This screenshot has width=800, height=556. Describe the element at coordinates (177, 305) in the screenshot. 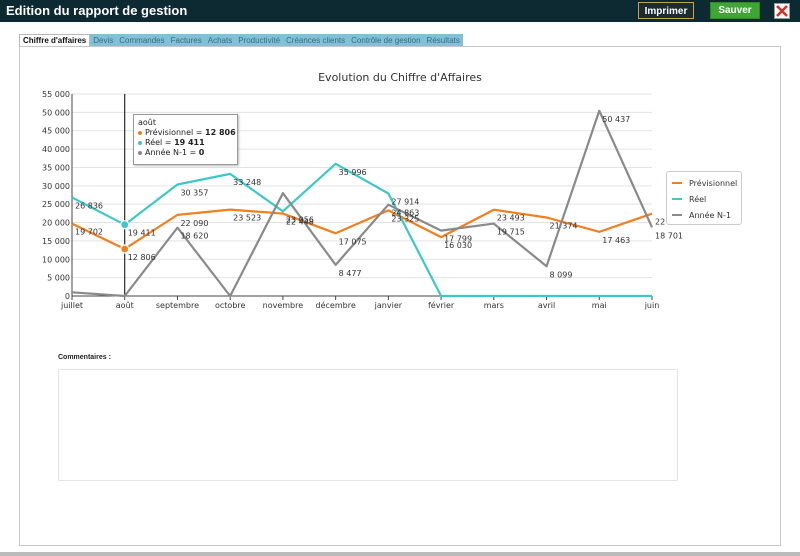

I see `x-tick-label: septembre` at that location.